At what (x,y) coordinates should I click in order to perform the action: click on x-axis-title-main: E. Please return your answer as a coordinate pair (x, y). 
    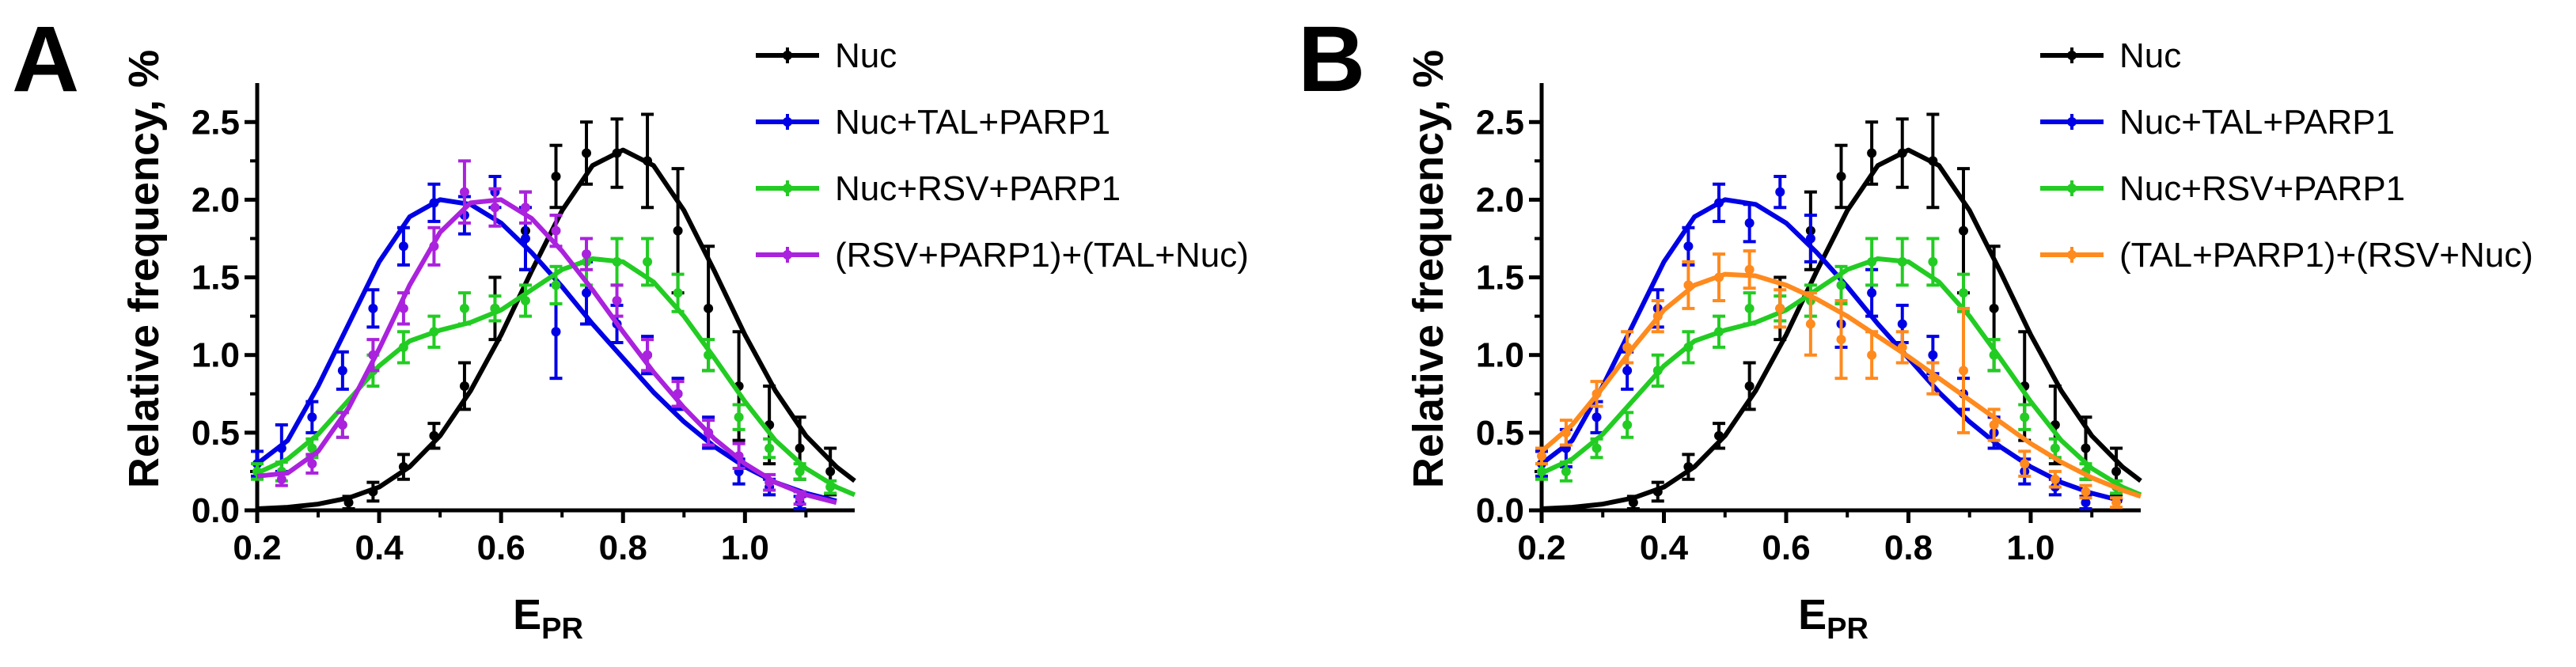
    Looking at the image, I should click on (527, 615).